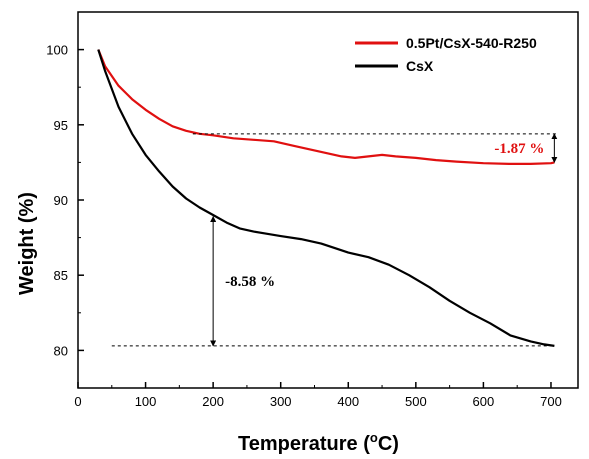  I want to click on x-tick-label: 400, so click(348, 401).